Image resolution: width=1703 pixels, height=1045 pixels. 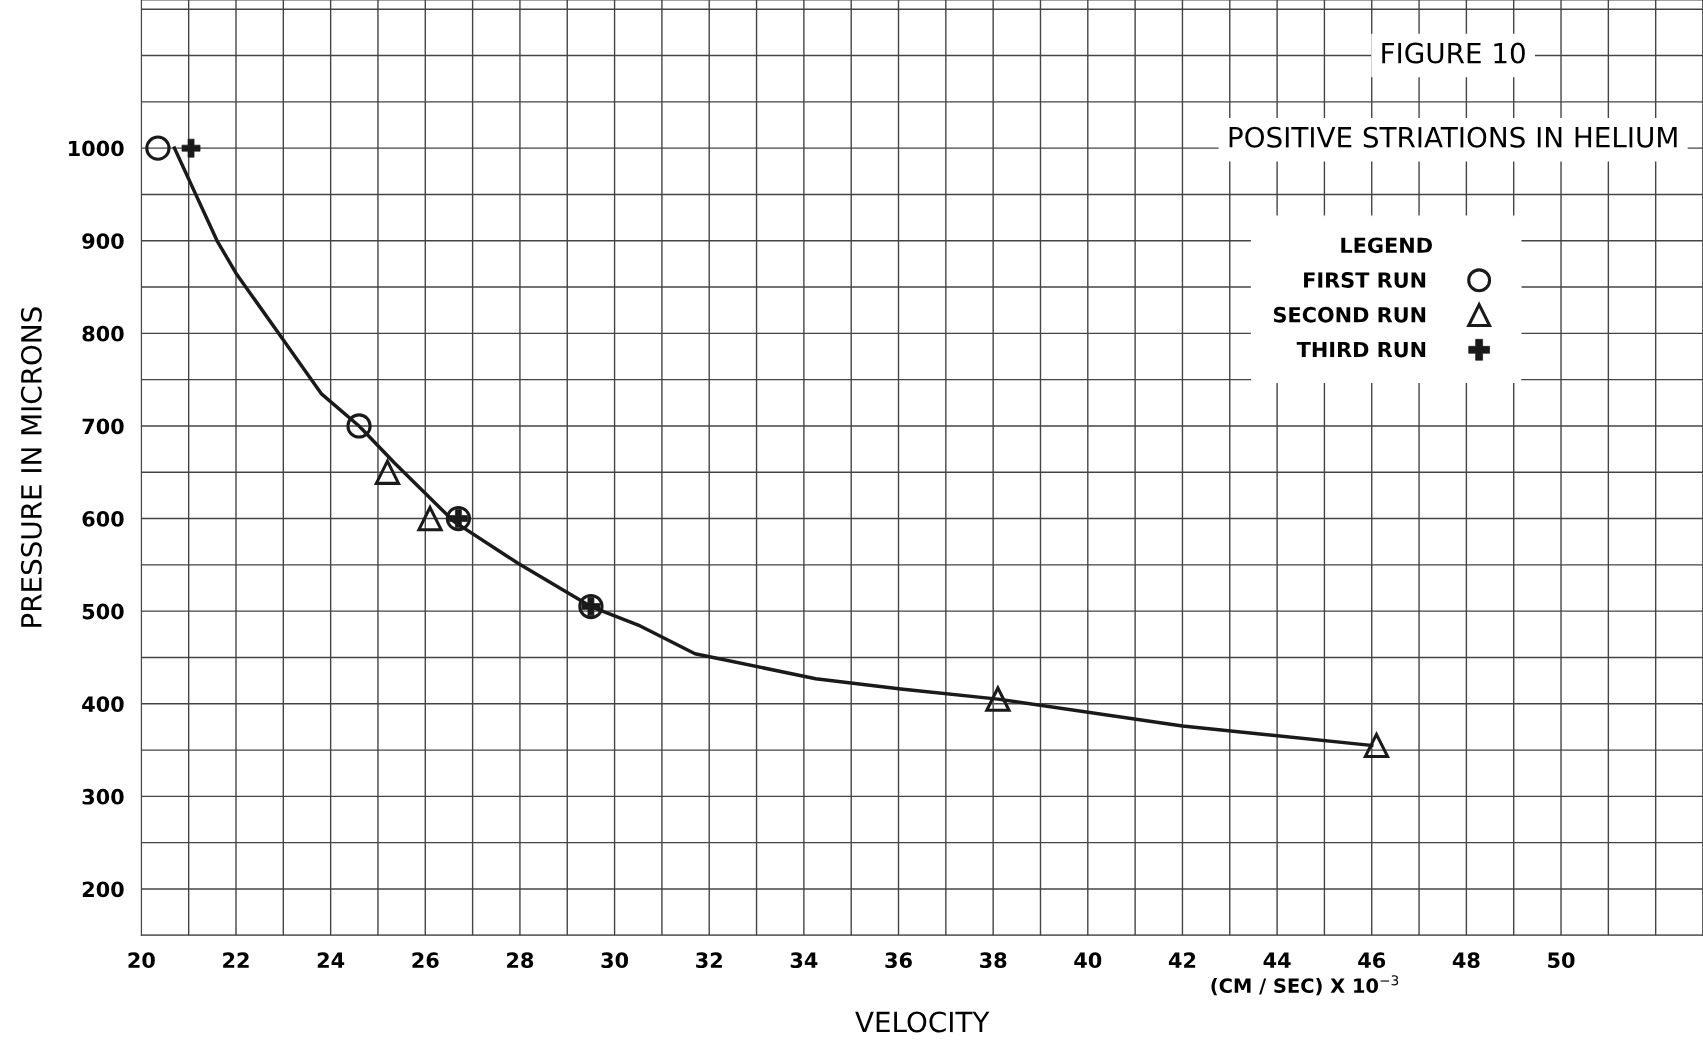 I want to click on x-tick-label: 34, so click(x=804, y=960).